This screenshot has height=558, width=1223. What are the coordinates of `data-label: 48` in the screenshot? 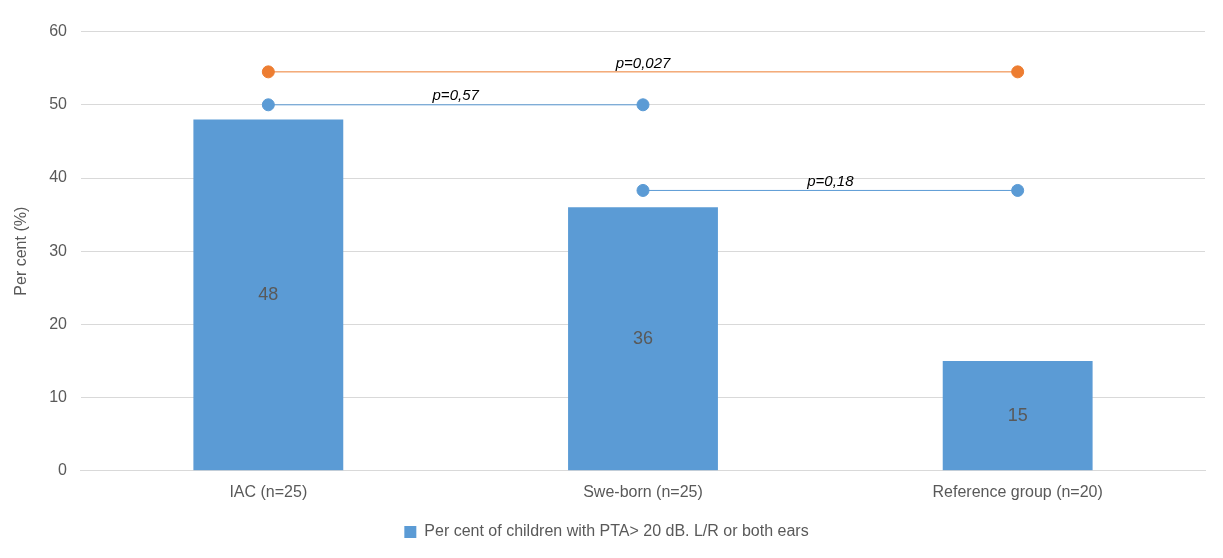 It's located at (268, 293).